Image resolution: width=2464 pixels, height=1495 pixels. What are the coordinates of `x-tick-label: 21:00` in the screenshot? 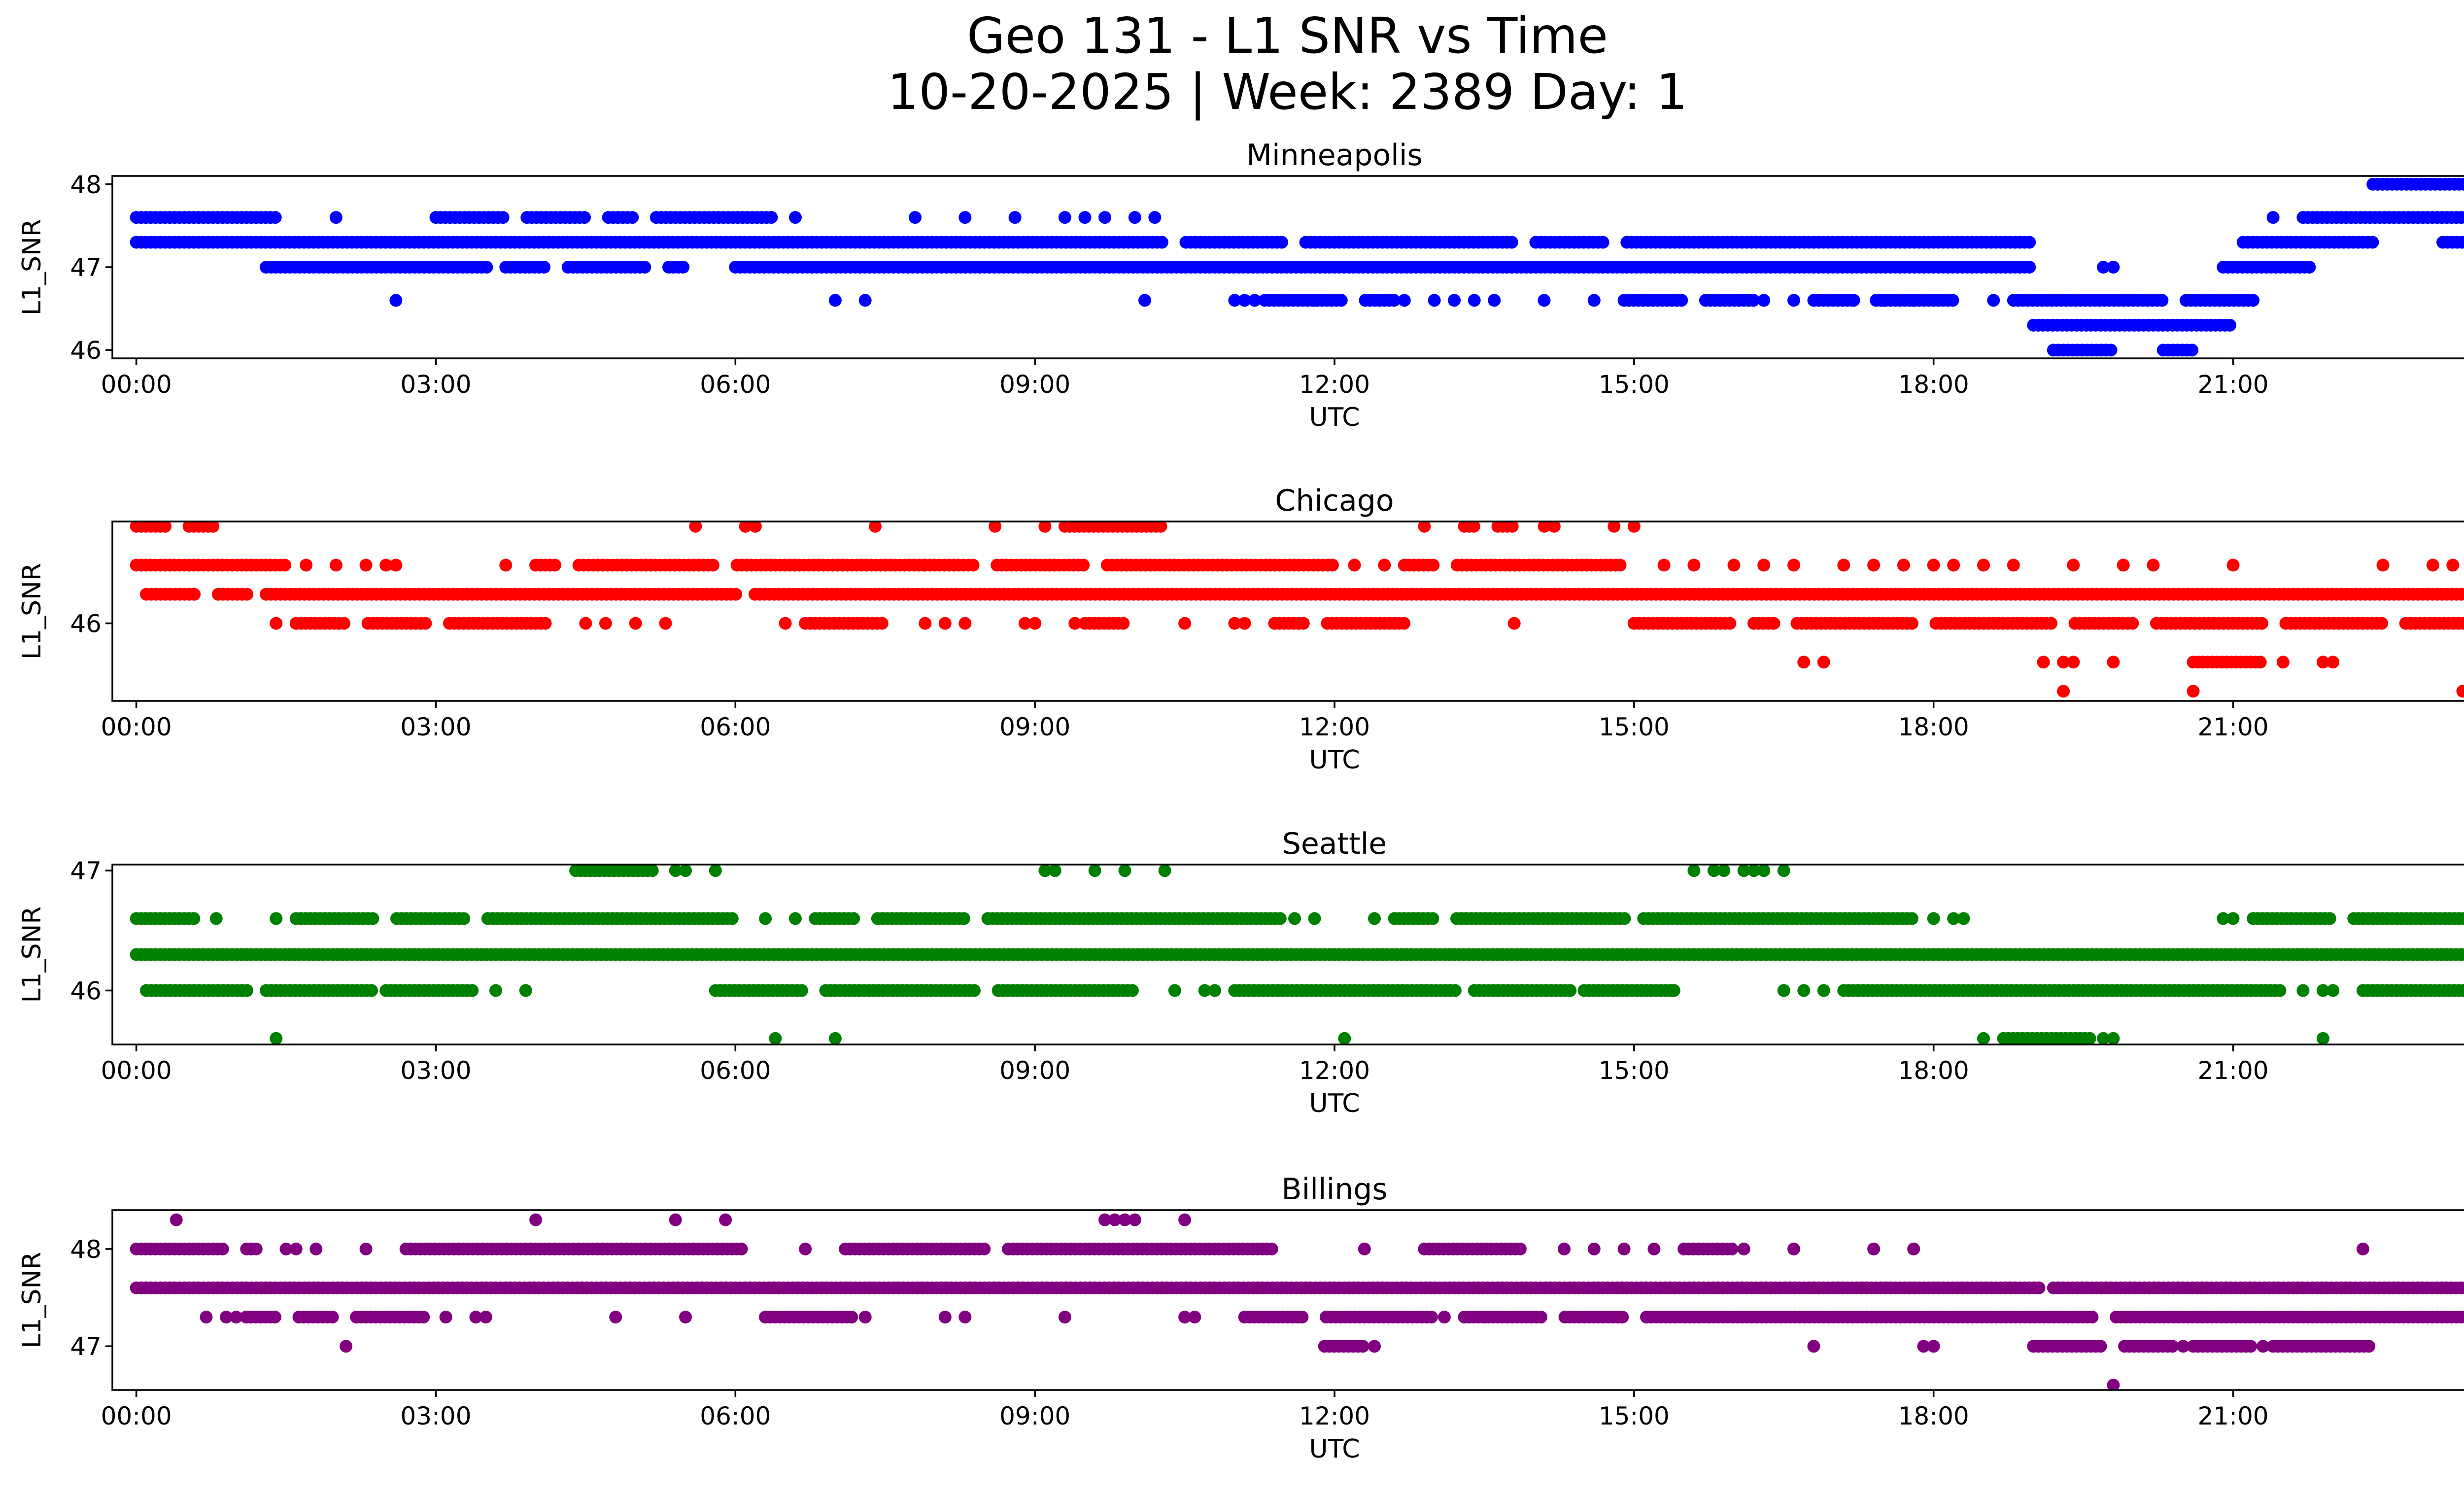 It's located at (2232, 1416).